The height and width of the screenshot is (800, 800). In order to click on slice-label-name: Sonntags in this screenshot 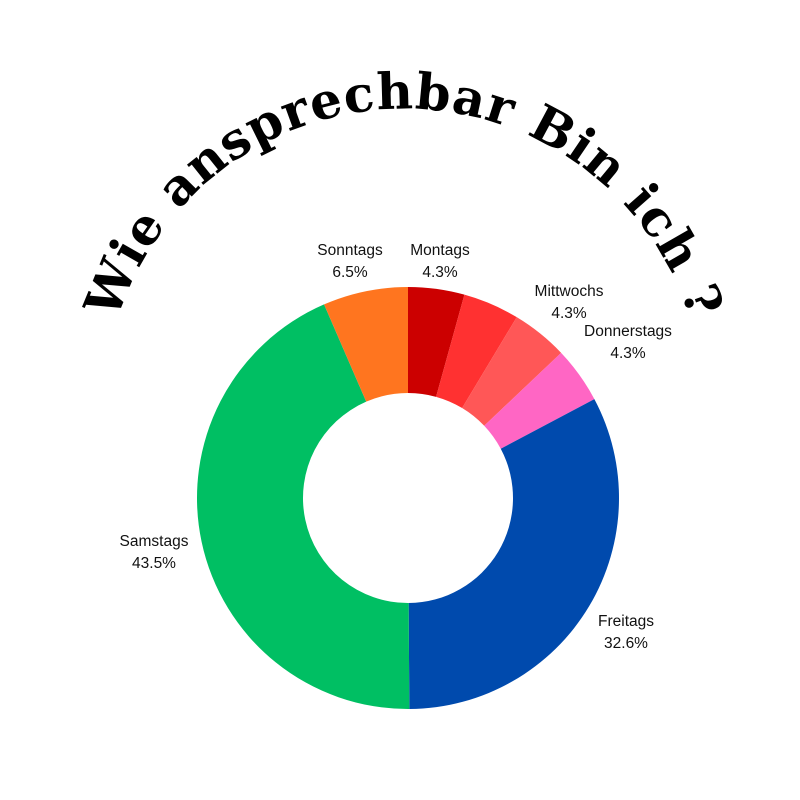, I will do `click(350, 250)`.